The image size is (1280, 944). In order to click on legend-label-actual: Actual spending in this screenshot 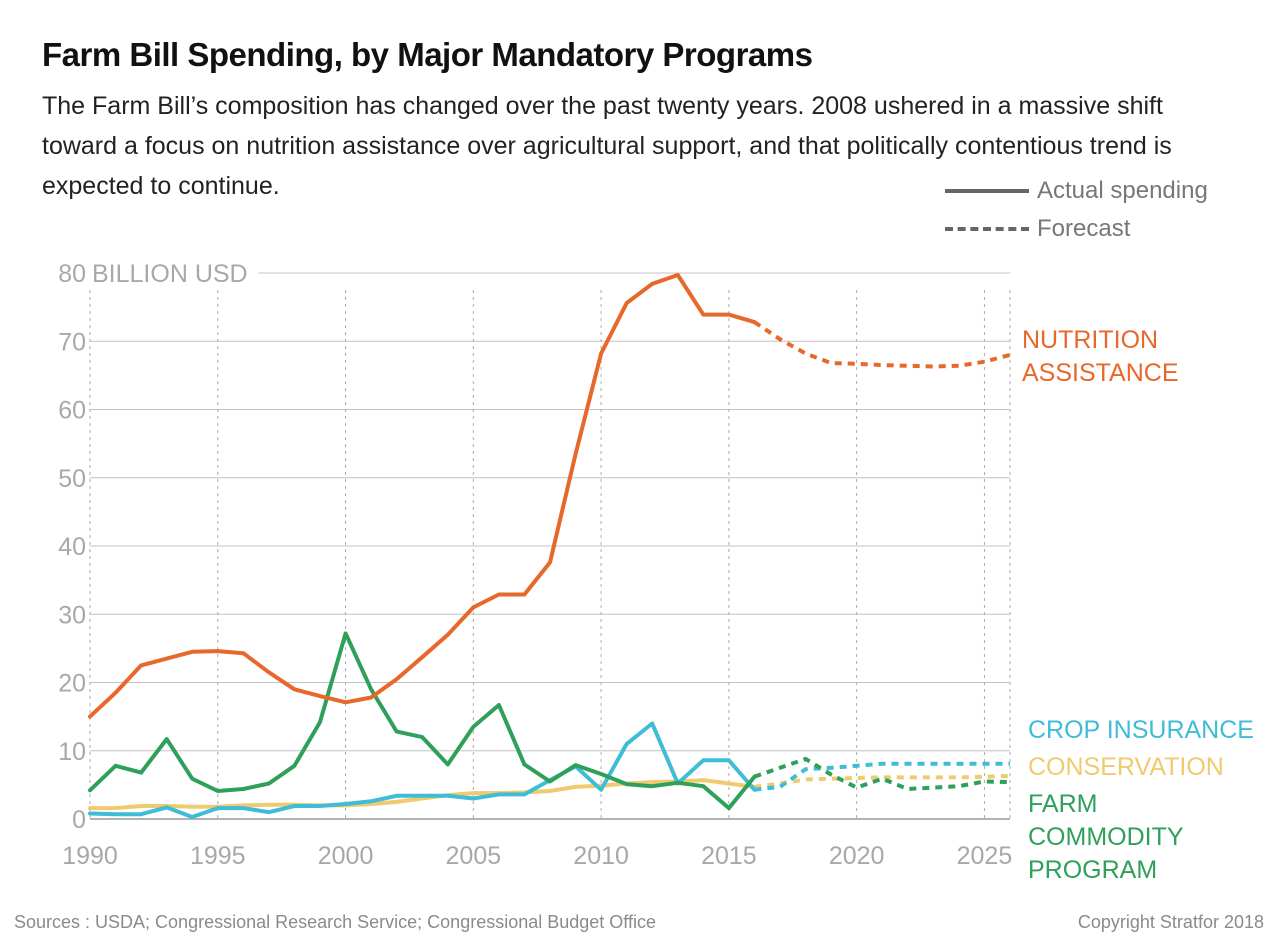, I will do `click(1122, 190)`.